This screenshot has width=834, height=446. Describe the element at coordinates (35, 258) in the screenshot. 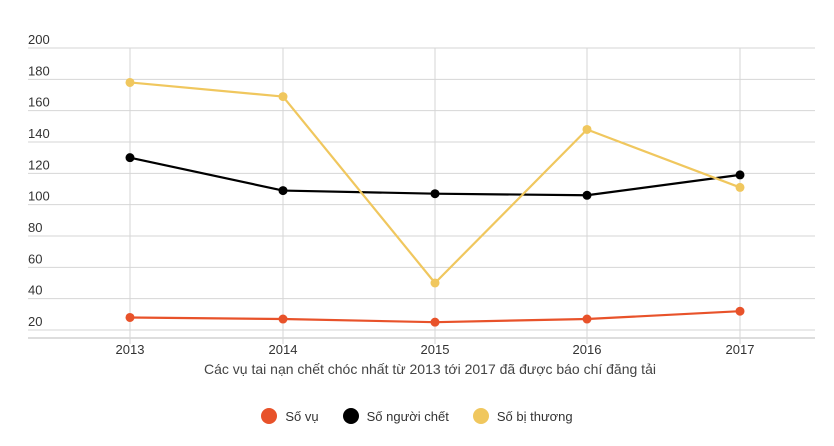

I see `y-tick-label: 60` at that location.